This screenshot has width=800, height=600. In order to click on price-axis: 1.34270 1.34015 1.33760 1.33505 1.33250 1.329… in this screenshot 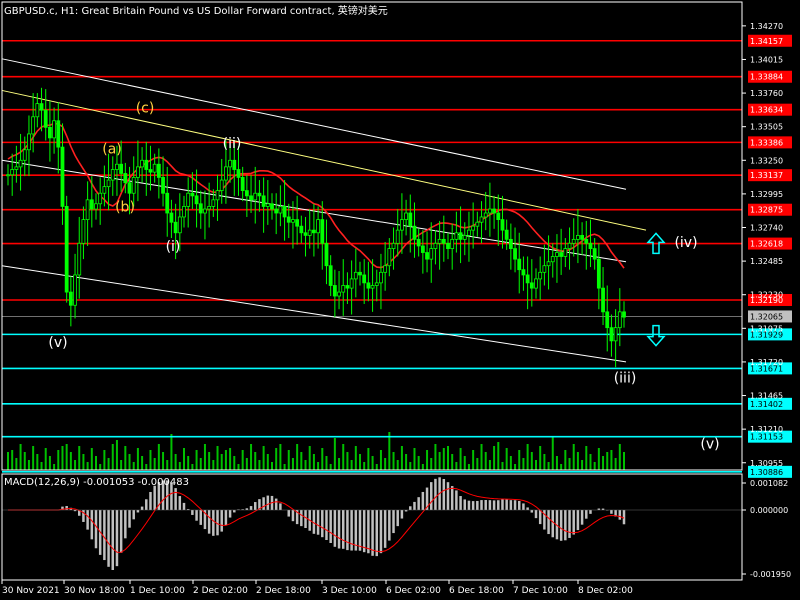, I will do `click(766, 300)`.